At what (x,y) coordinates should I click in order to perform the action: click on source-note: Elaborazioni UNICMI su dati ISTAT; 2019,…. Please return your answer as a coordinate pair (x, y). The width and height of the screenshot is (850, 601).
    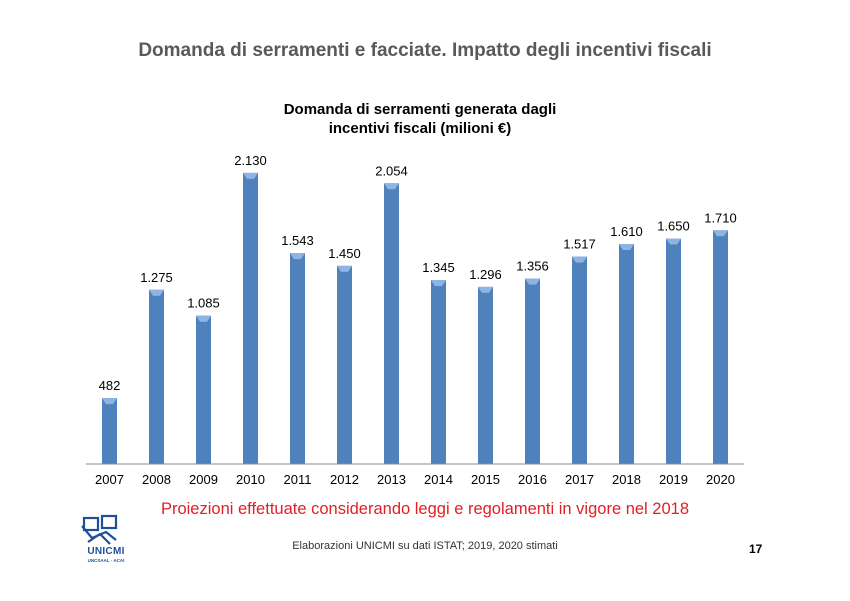
    Looking at the image, I should click on (425, 546).